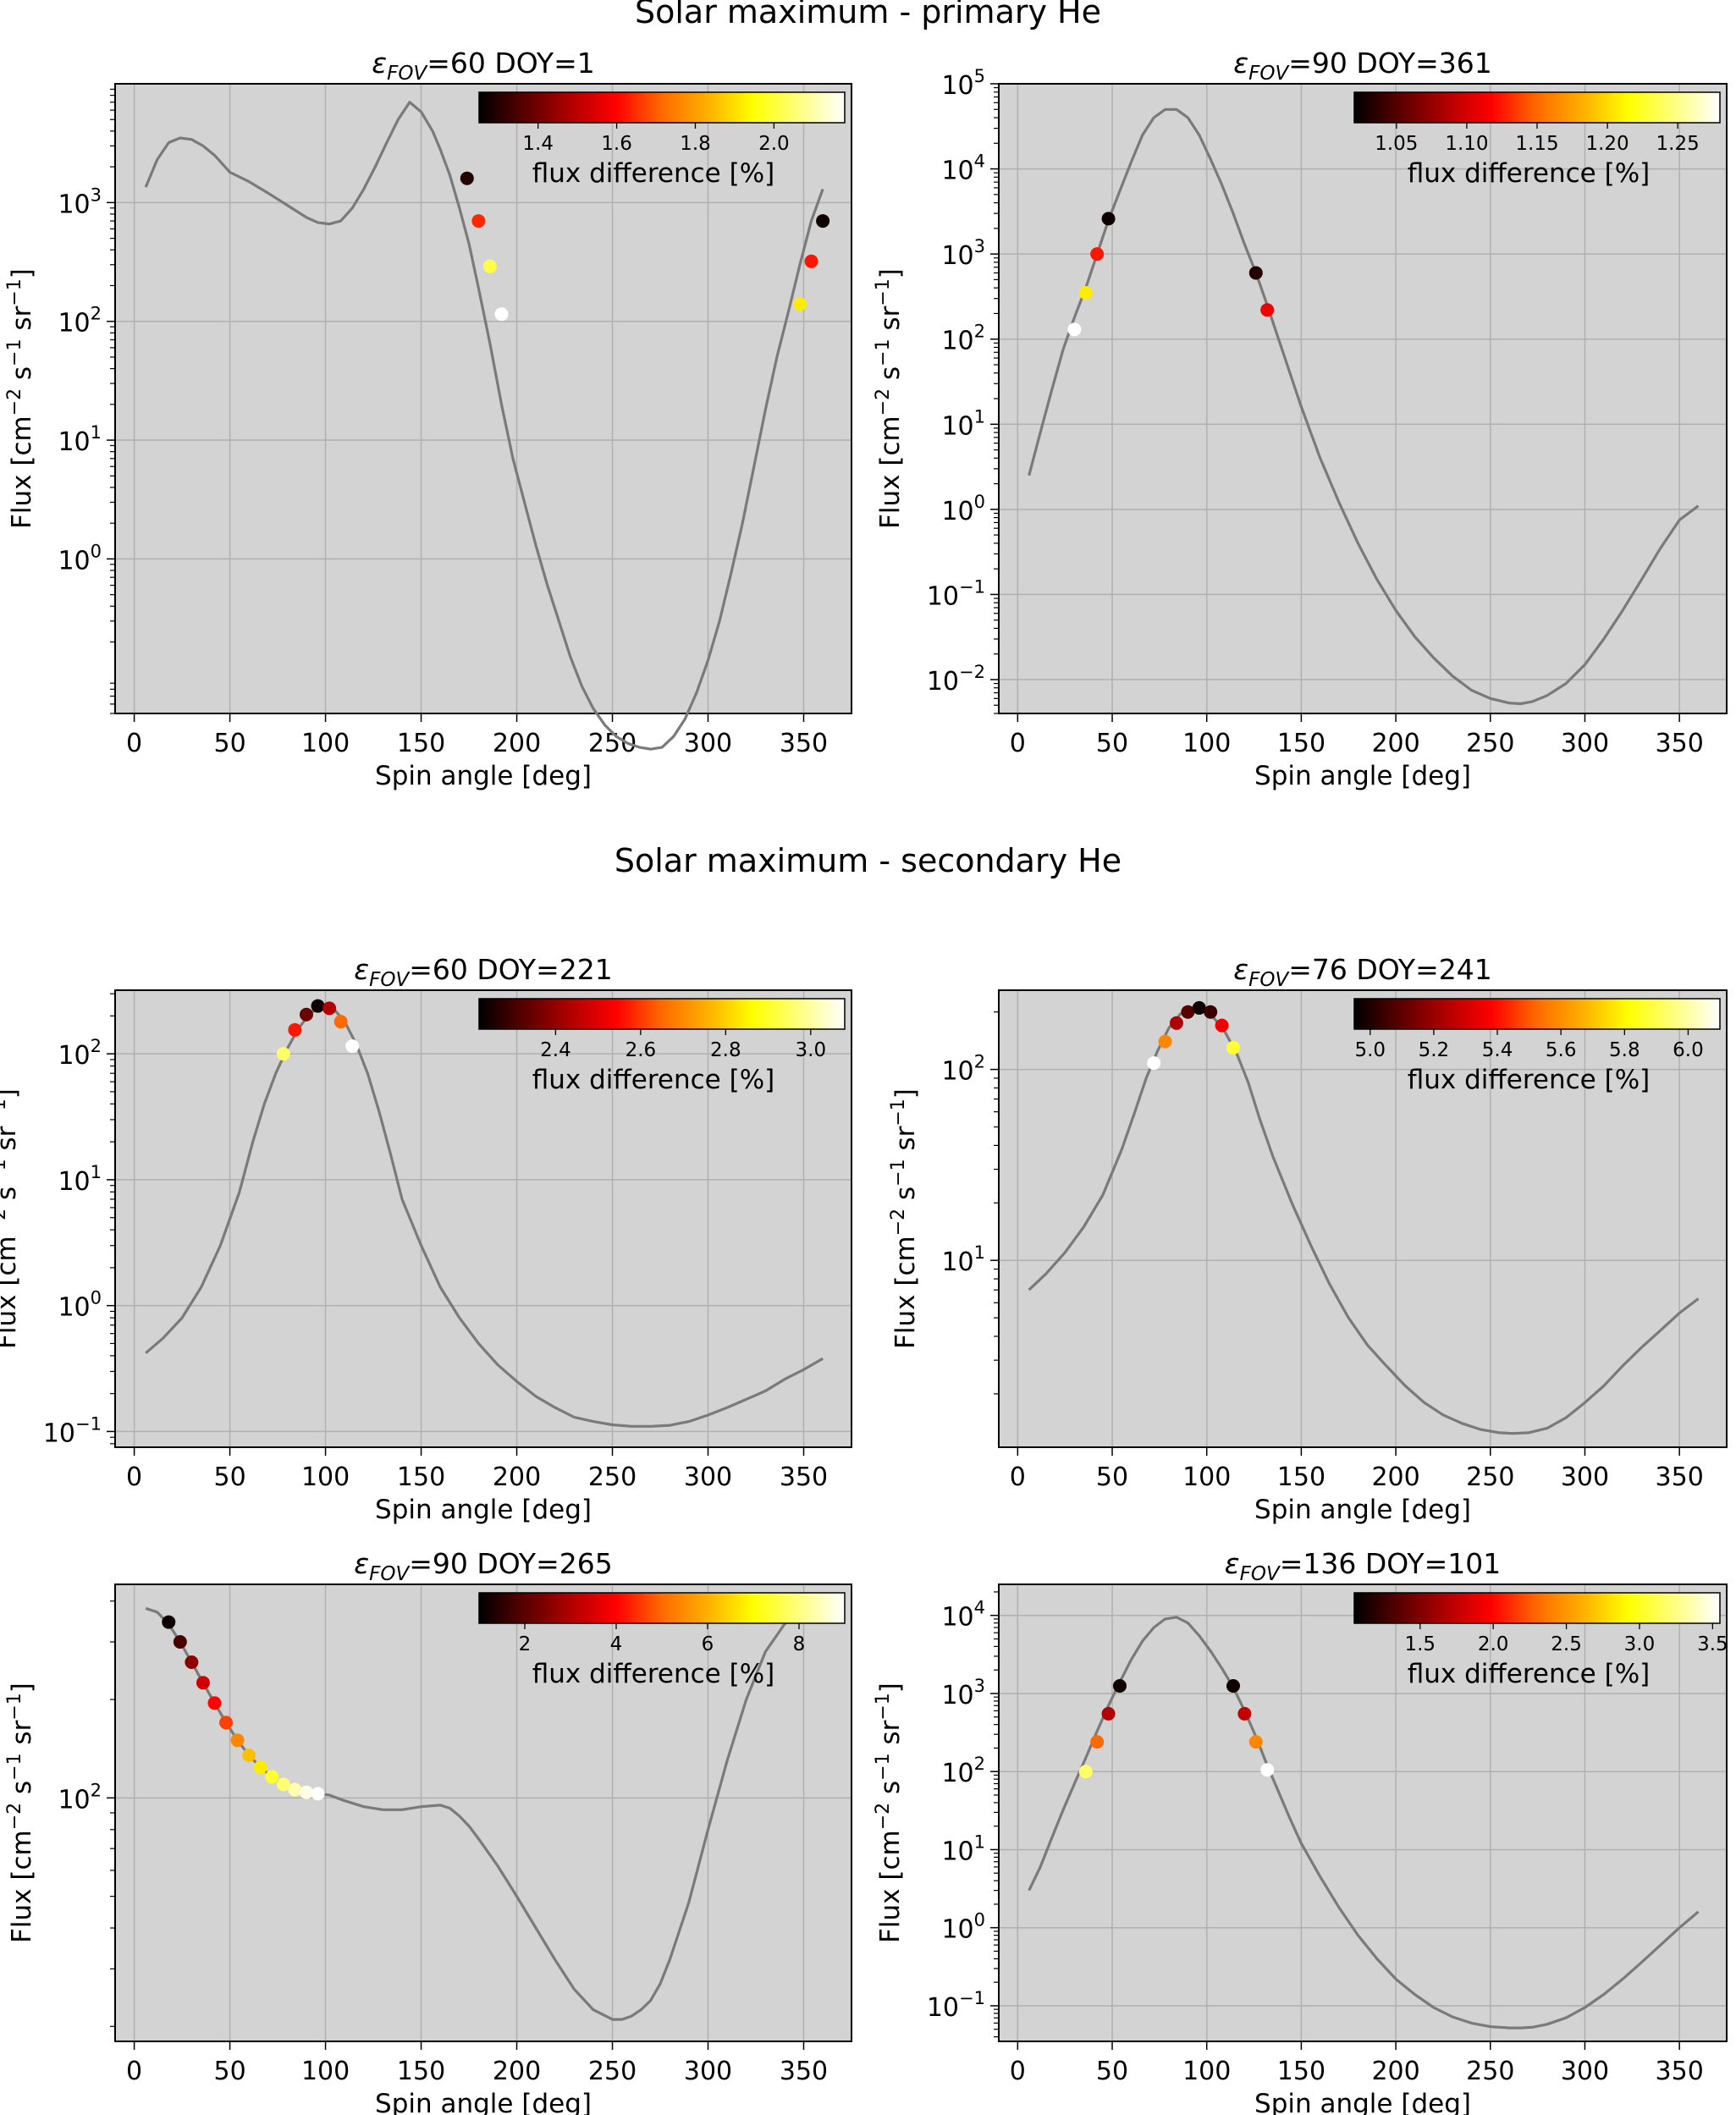 The height and width of the screenshot is (2115, 1736). Describe the element at coordinates (1537, 1046) in the screenshot. I see `colorbar: 5.0 5.2 5.4 5.6 5.8 6.0 flux difference [%]` at that location.